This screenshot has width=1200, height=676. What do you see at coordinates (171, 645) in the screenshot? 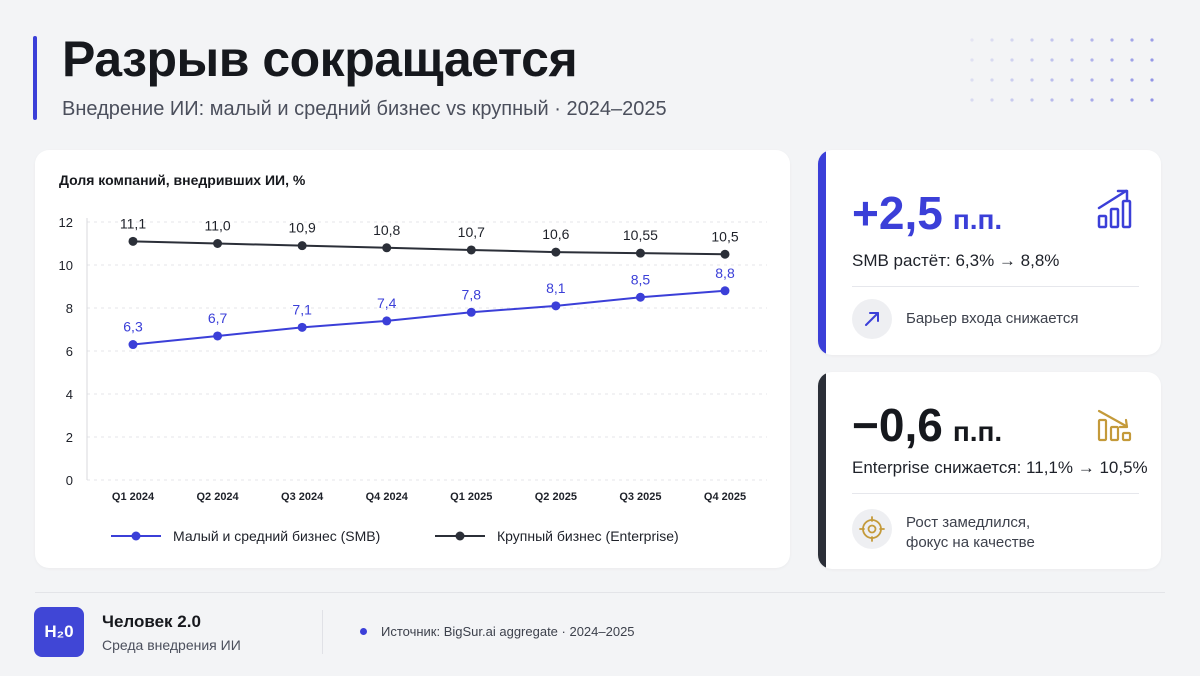
I see `brand-tagline: Среда внедрения ИИ` at bounding box center [171, 645].